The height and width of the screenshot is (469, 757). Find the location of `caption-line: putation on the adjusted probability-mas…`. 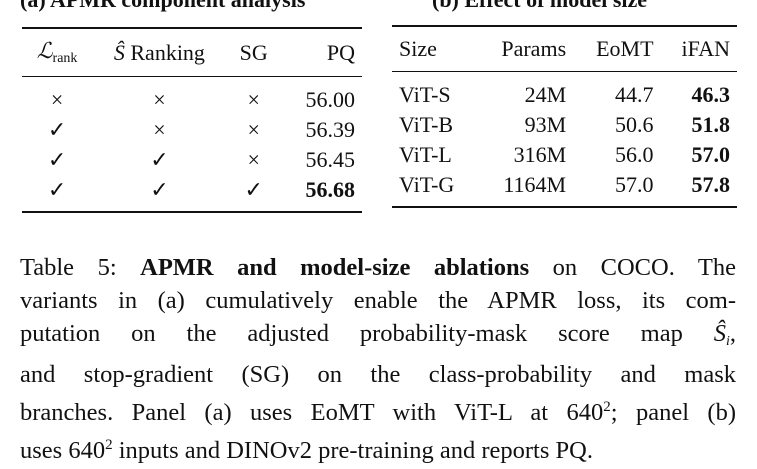

caption-line: putation on the adjusted probability-mas… is located at coordinates (378, 337).